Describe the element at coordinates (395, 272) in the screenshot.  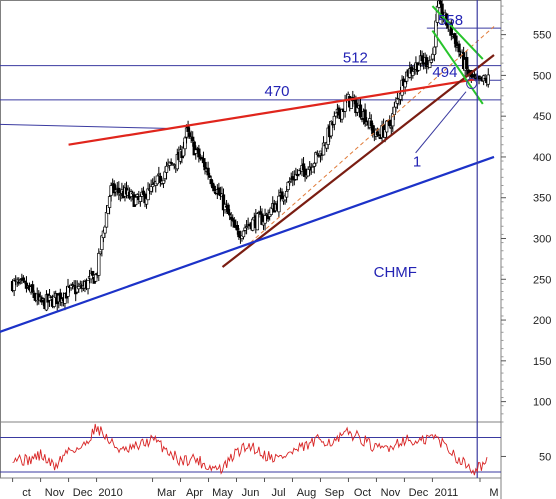
I see `ticker-label: CHMF` at that location.